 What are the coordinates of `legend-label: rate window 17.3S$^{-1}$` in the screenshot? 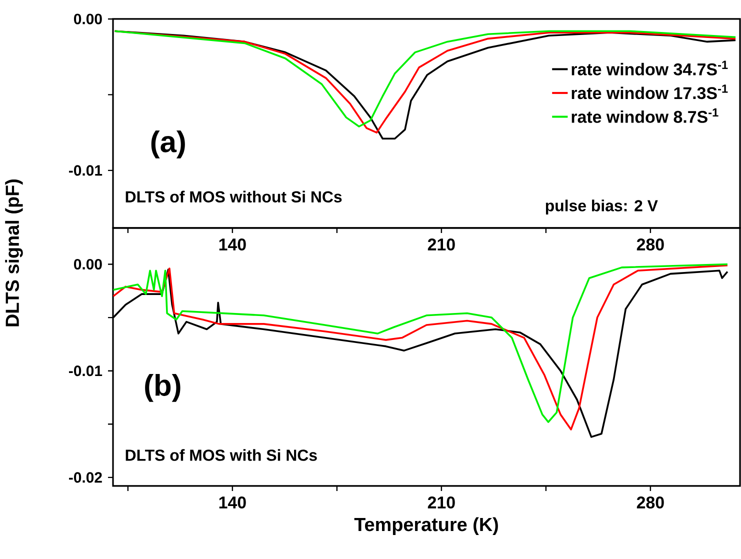 It's located at (650, 92).